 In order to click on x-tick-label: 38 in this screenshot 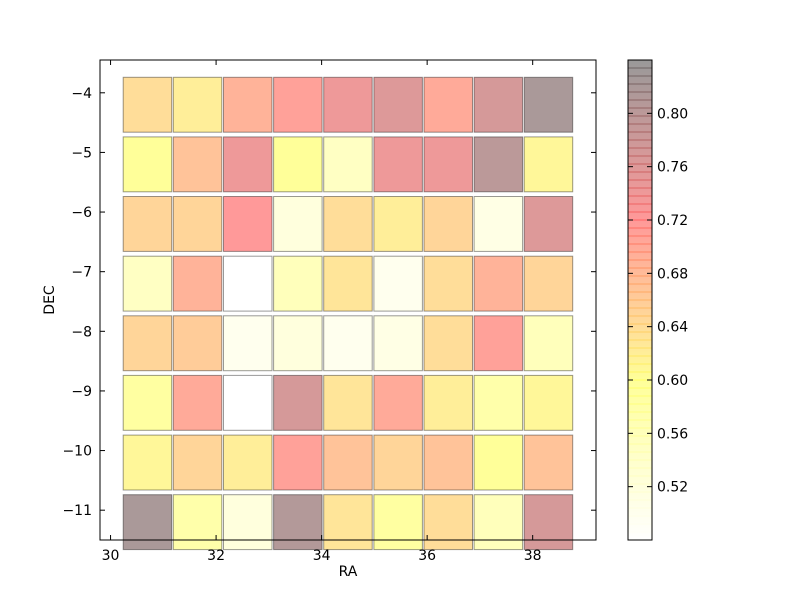, I will do `click(533, 556)`.